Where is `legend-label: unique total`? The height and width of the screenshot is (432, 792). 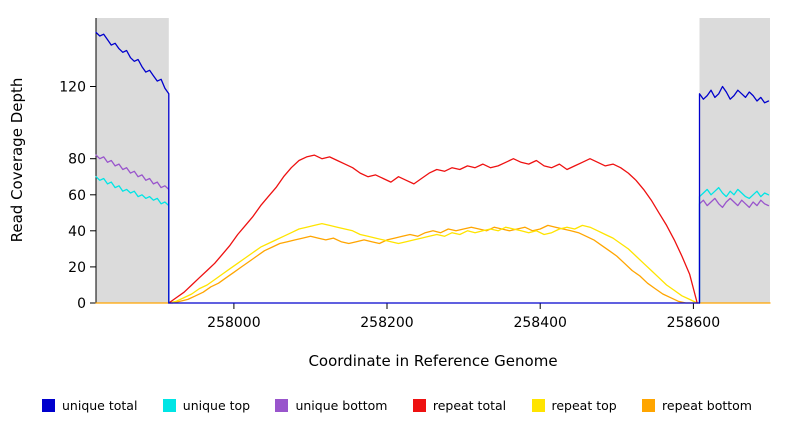 legend-label: unique total is located at coordinates (100, 405).